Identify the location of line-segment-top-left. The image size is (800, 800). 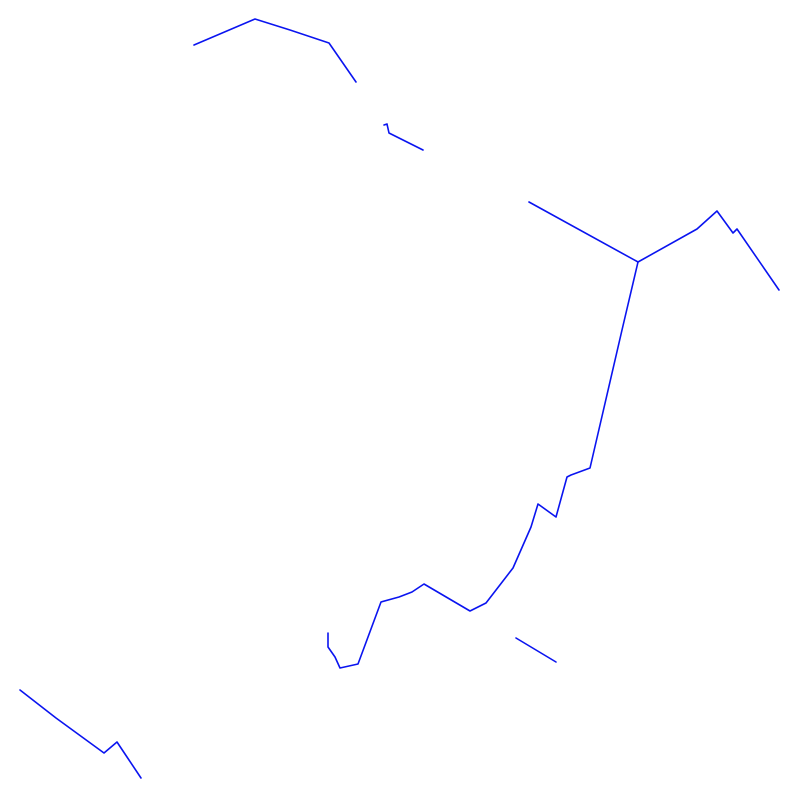
(275, 50).